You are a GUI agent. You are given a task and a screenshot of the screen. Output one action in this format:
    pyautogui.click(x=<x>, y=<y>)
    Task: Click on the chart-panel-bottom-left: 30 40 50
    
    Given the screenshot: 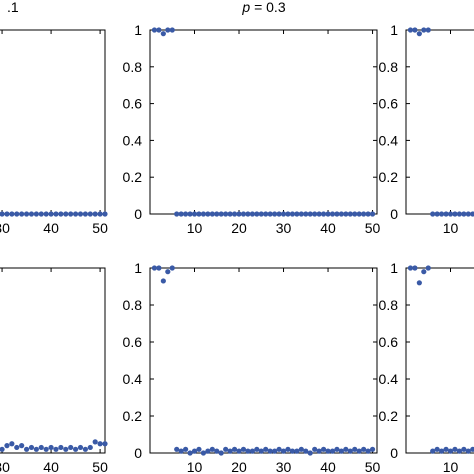 What is the action you would take?
    pyautogui.click(x=54, y=370)
    